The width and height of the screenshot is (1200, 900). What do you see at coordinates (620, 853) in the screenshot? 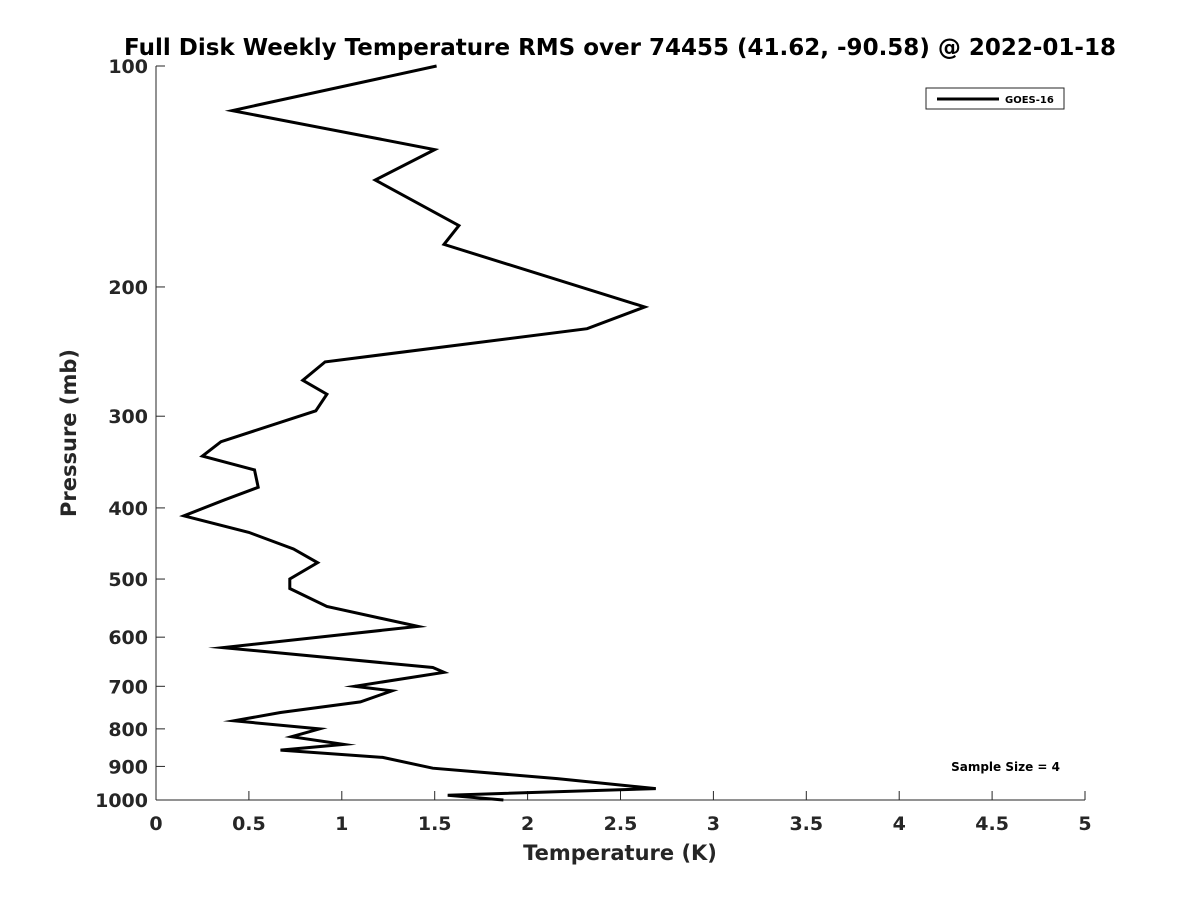
I see `x-axis-label: Temperature (K)` at bounding box center [620, 853].